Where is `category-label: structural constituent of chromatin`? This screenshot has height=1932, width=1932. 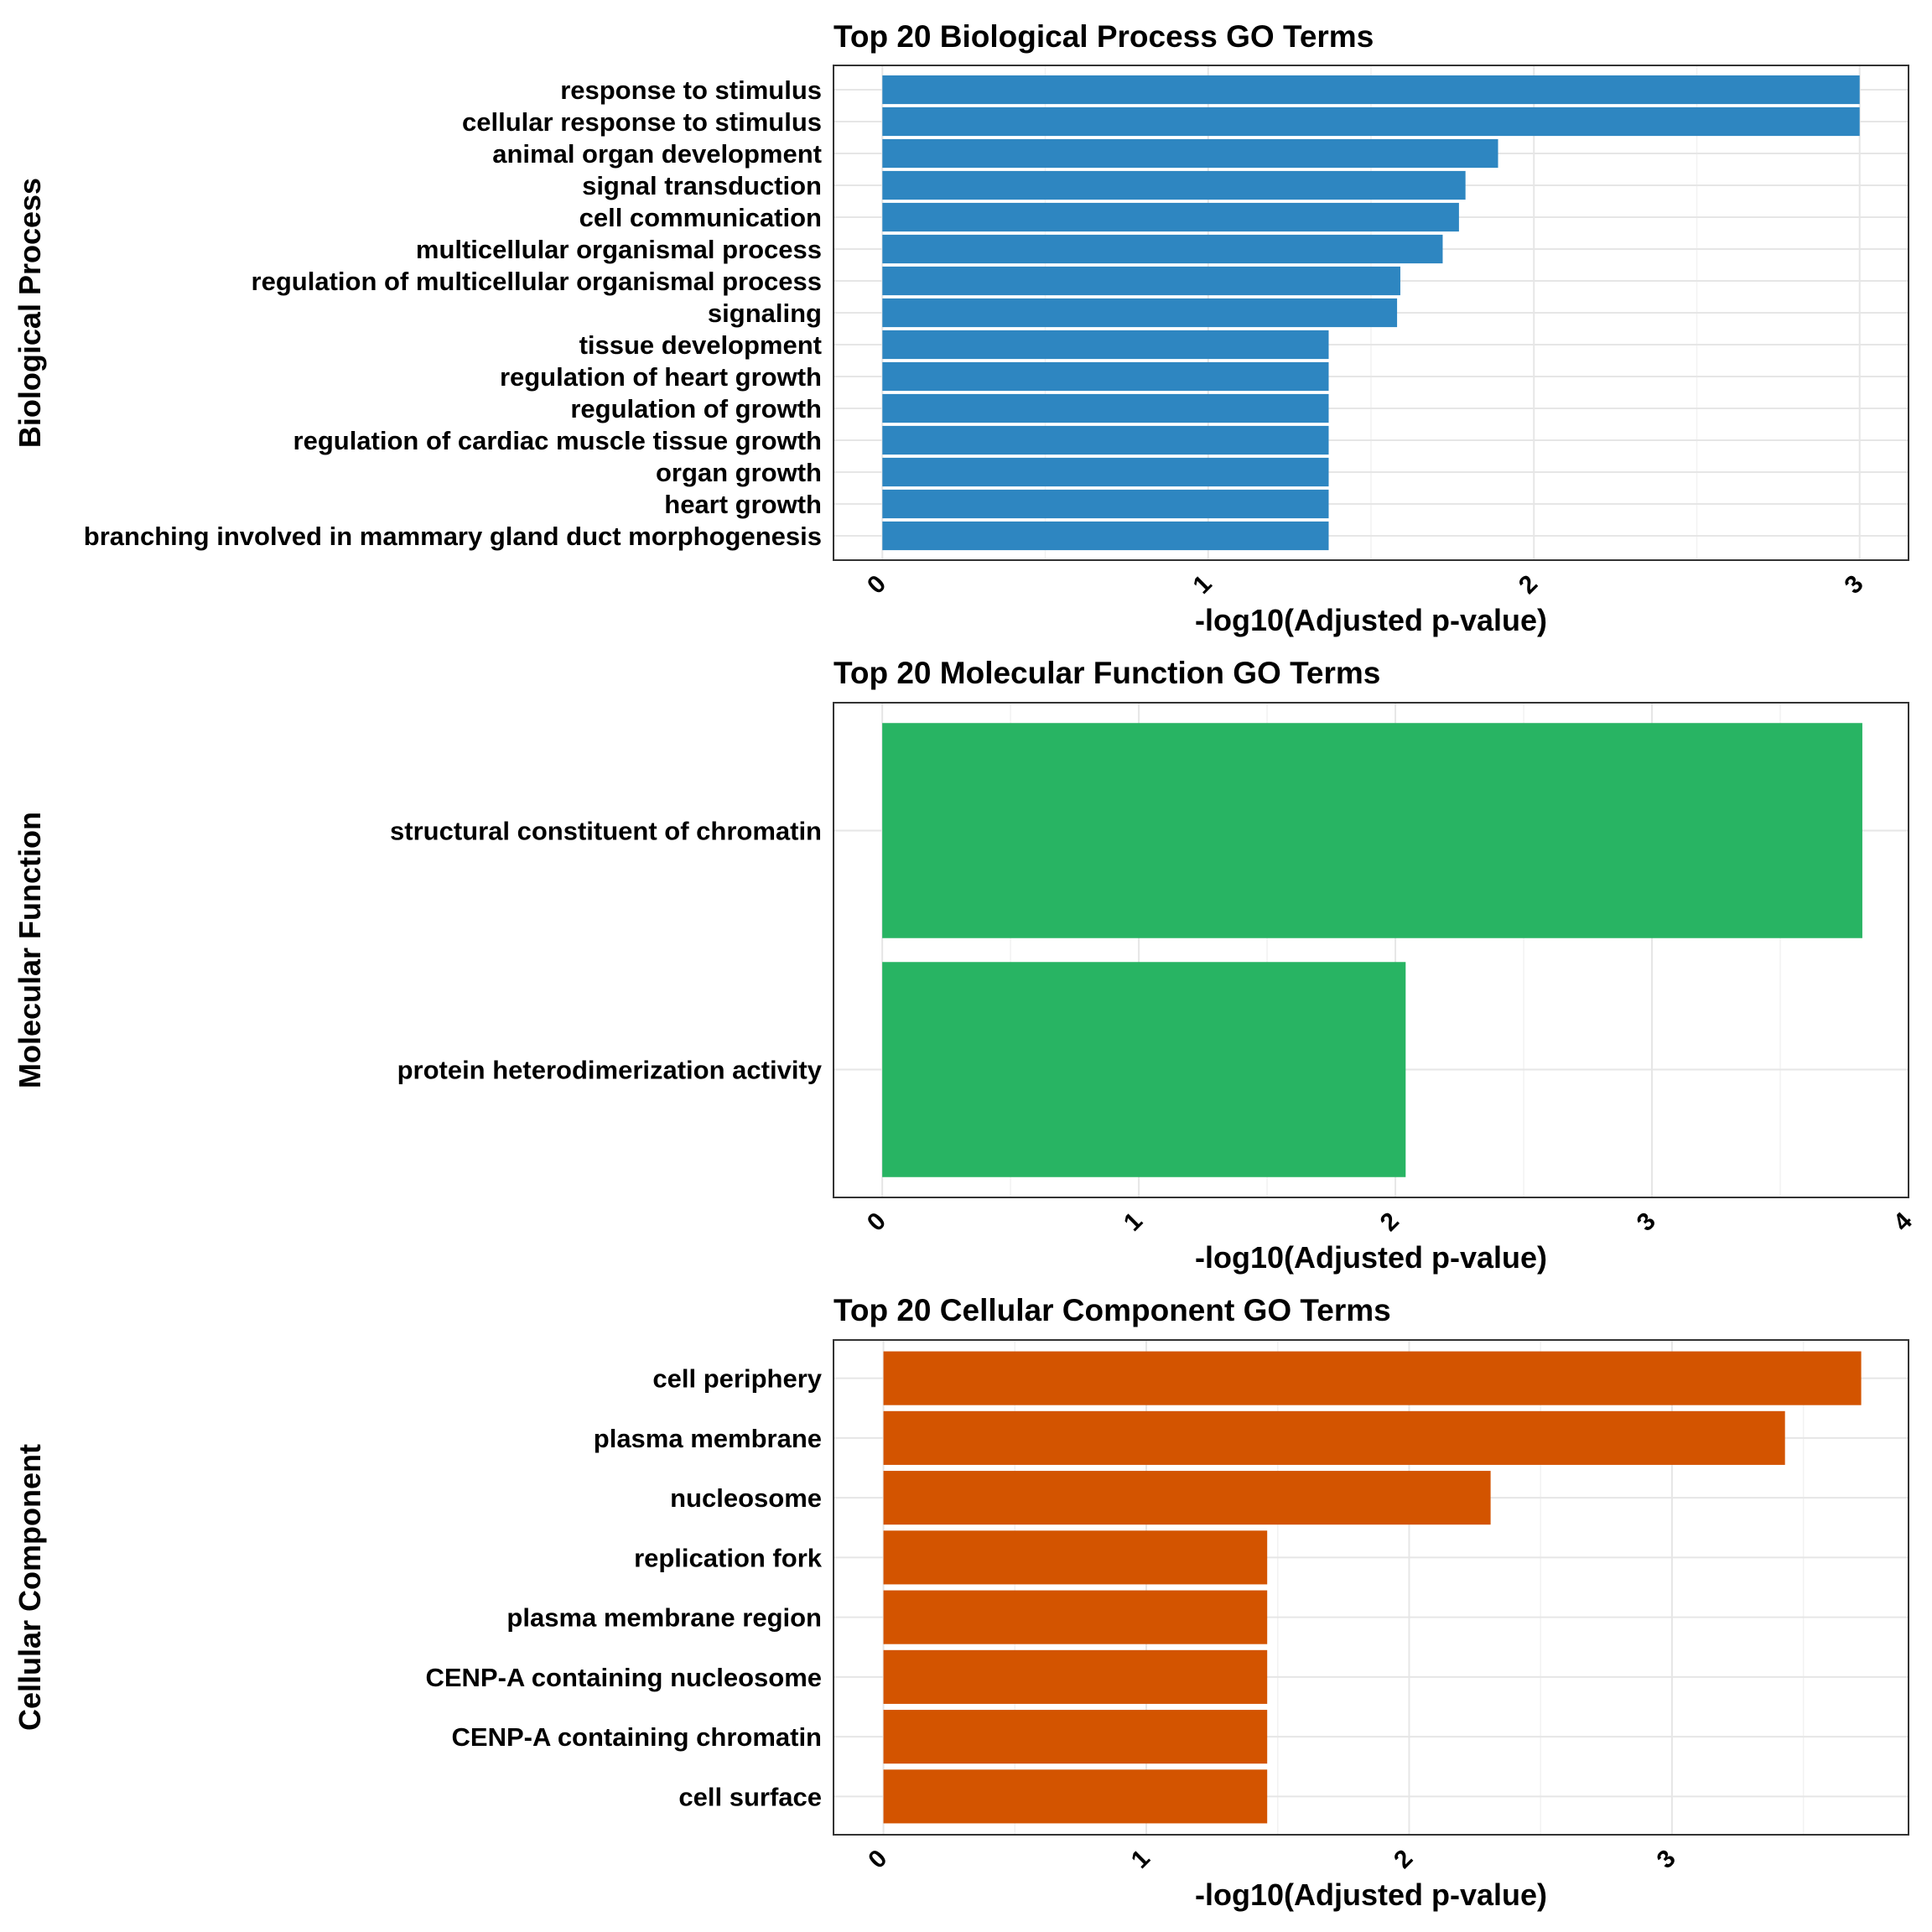
category-label: structural constituent of chromatin is located at coordinates (606, 831).